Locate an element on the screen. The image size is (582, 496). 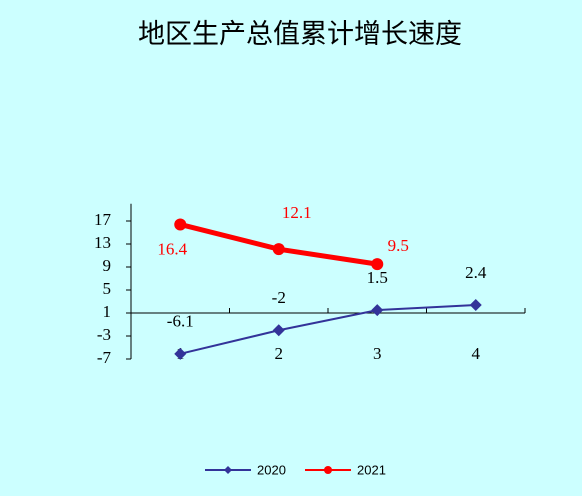
y-tick-label: 13 is located at coordinates (102, 242).